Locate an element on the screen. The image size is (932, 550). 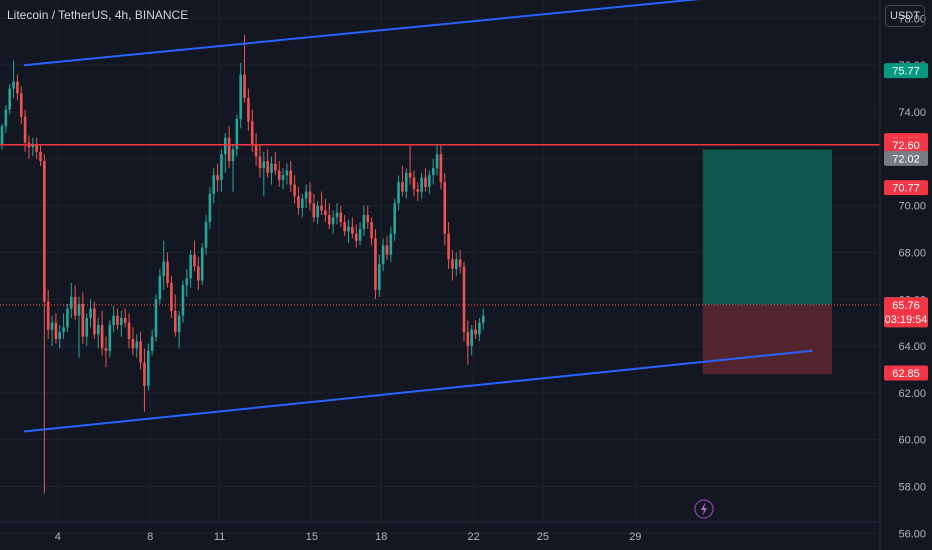
channel-lower-line is located at coordinates (418, 391).